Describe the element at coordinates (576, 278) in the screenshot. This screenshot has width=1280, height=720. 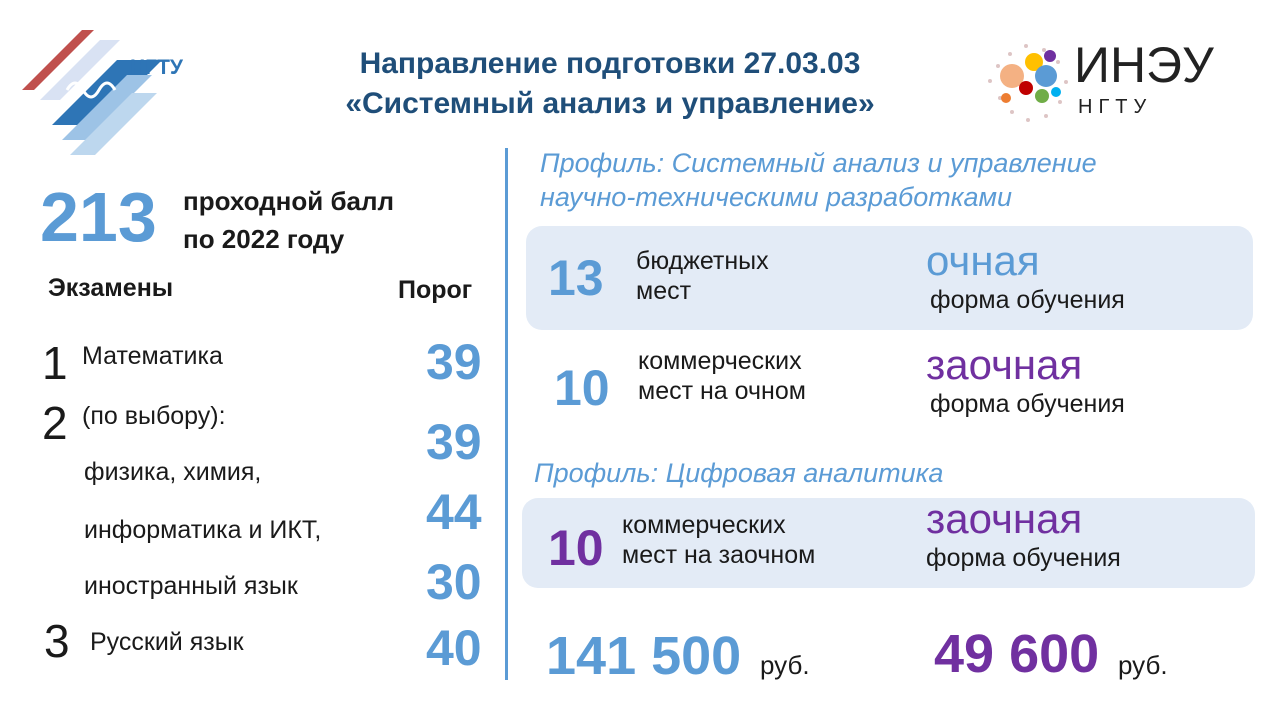
I see `budget-seats-number: 13` at that location.